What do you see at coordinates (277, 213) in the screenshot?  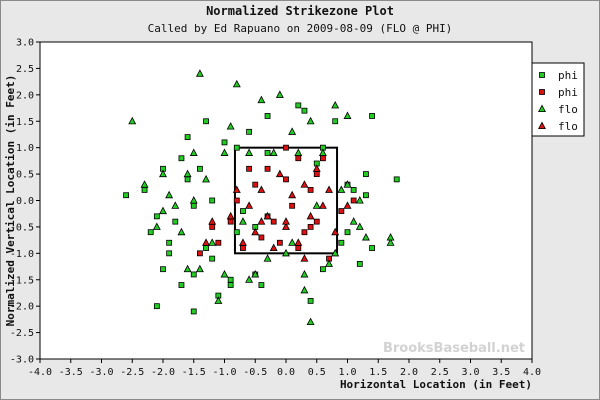 I see `series-flo-triangle` at bounding box center [277, 213].